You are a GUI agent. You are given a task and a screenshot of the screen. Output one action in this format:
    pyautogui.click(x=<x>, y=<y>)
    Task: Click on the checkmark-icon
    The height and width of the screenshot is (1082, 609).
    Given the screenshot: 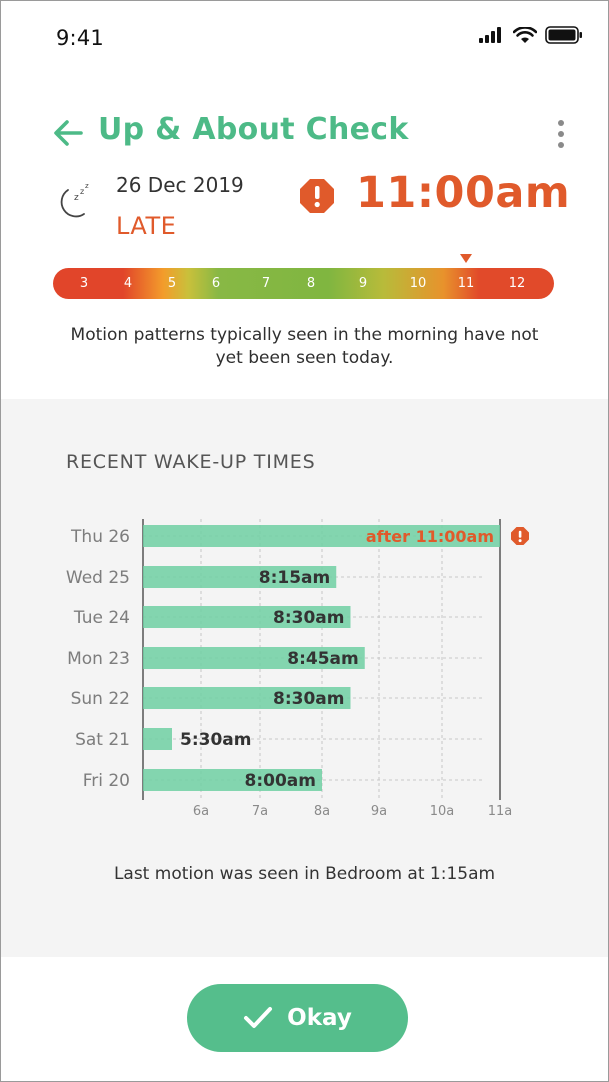 What is the action you would take?
    pyautogui.click(x=258, y=1017)
    